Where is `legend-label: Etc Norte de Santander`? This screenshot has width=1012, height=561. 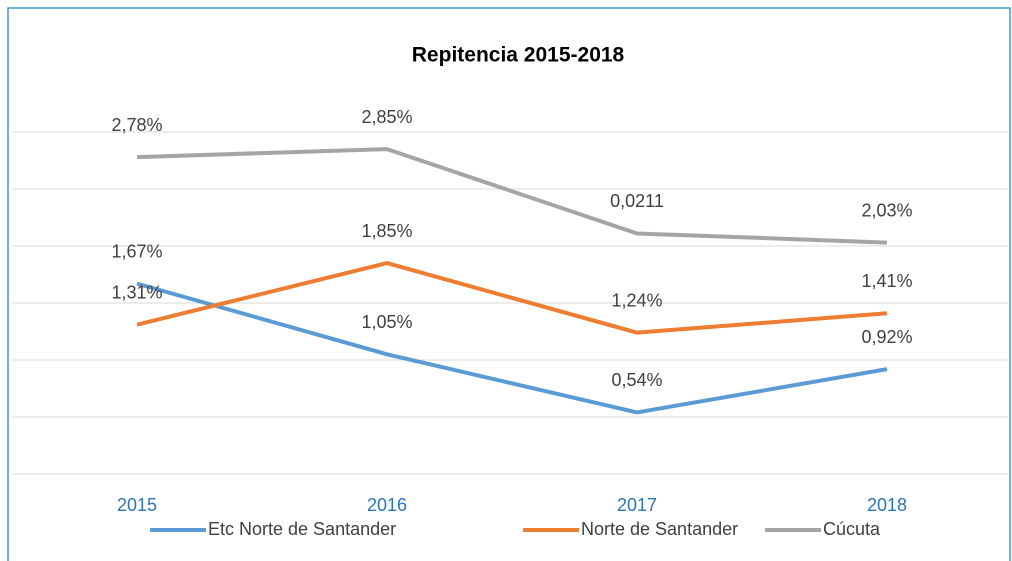 legend-label: Etc Norte de Santander is located at coordinates (302, 529).